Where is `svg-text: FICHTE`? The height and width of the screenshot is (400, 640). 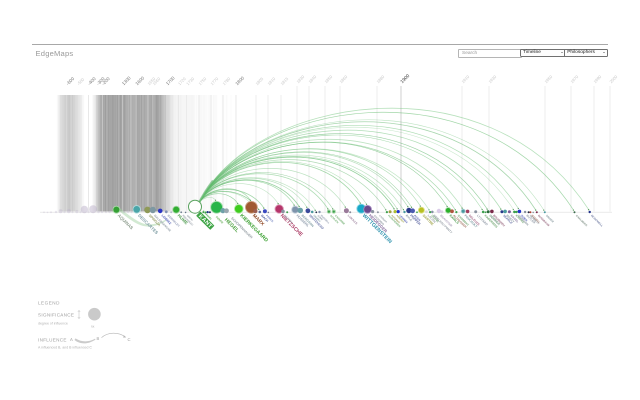
svg-text: FICHTE is located at coordinates (219, 220).